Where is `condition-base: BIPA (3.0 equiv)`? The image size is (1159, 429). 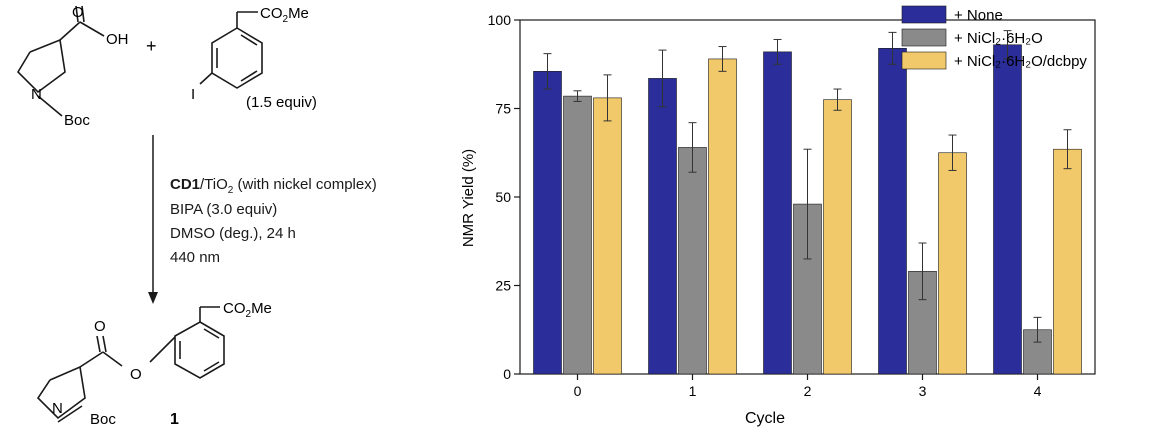
condition-base: BIPA (3.0 equiv) is located at coordinates (223, 209).